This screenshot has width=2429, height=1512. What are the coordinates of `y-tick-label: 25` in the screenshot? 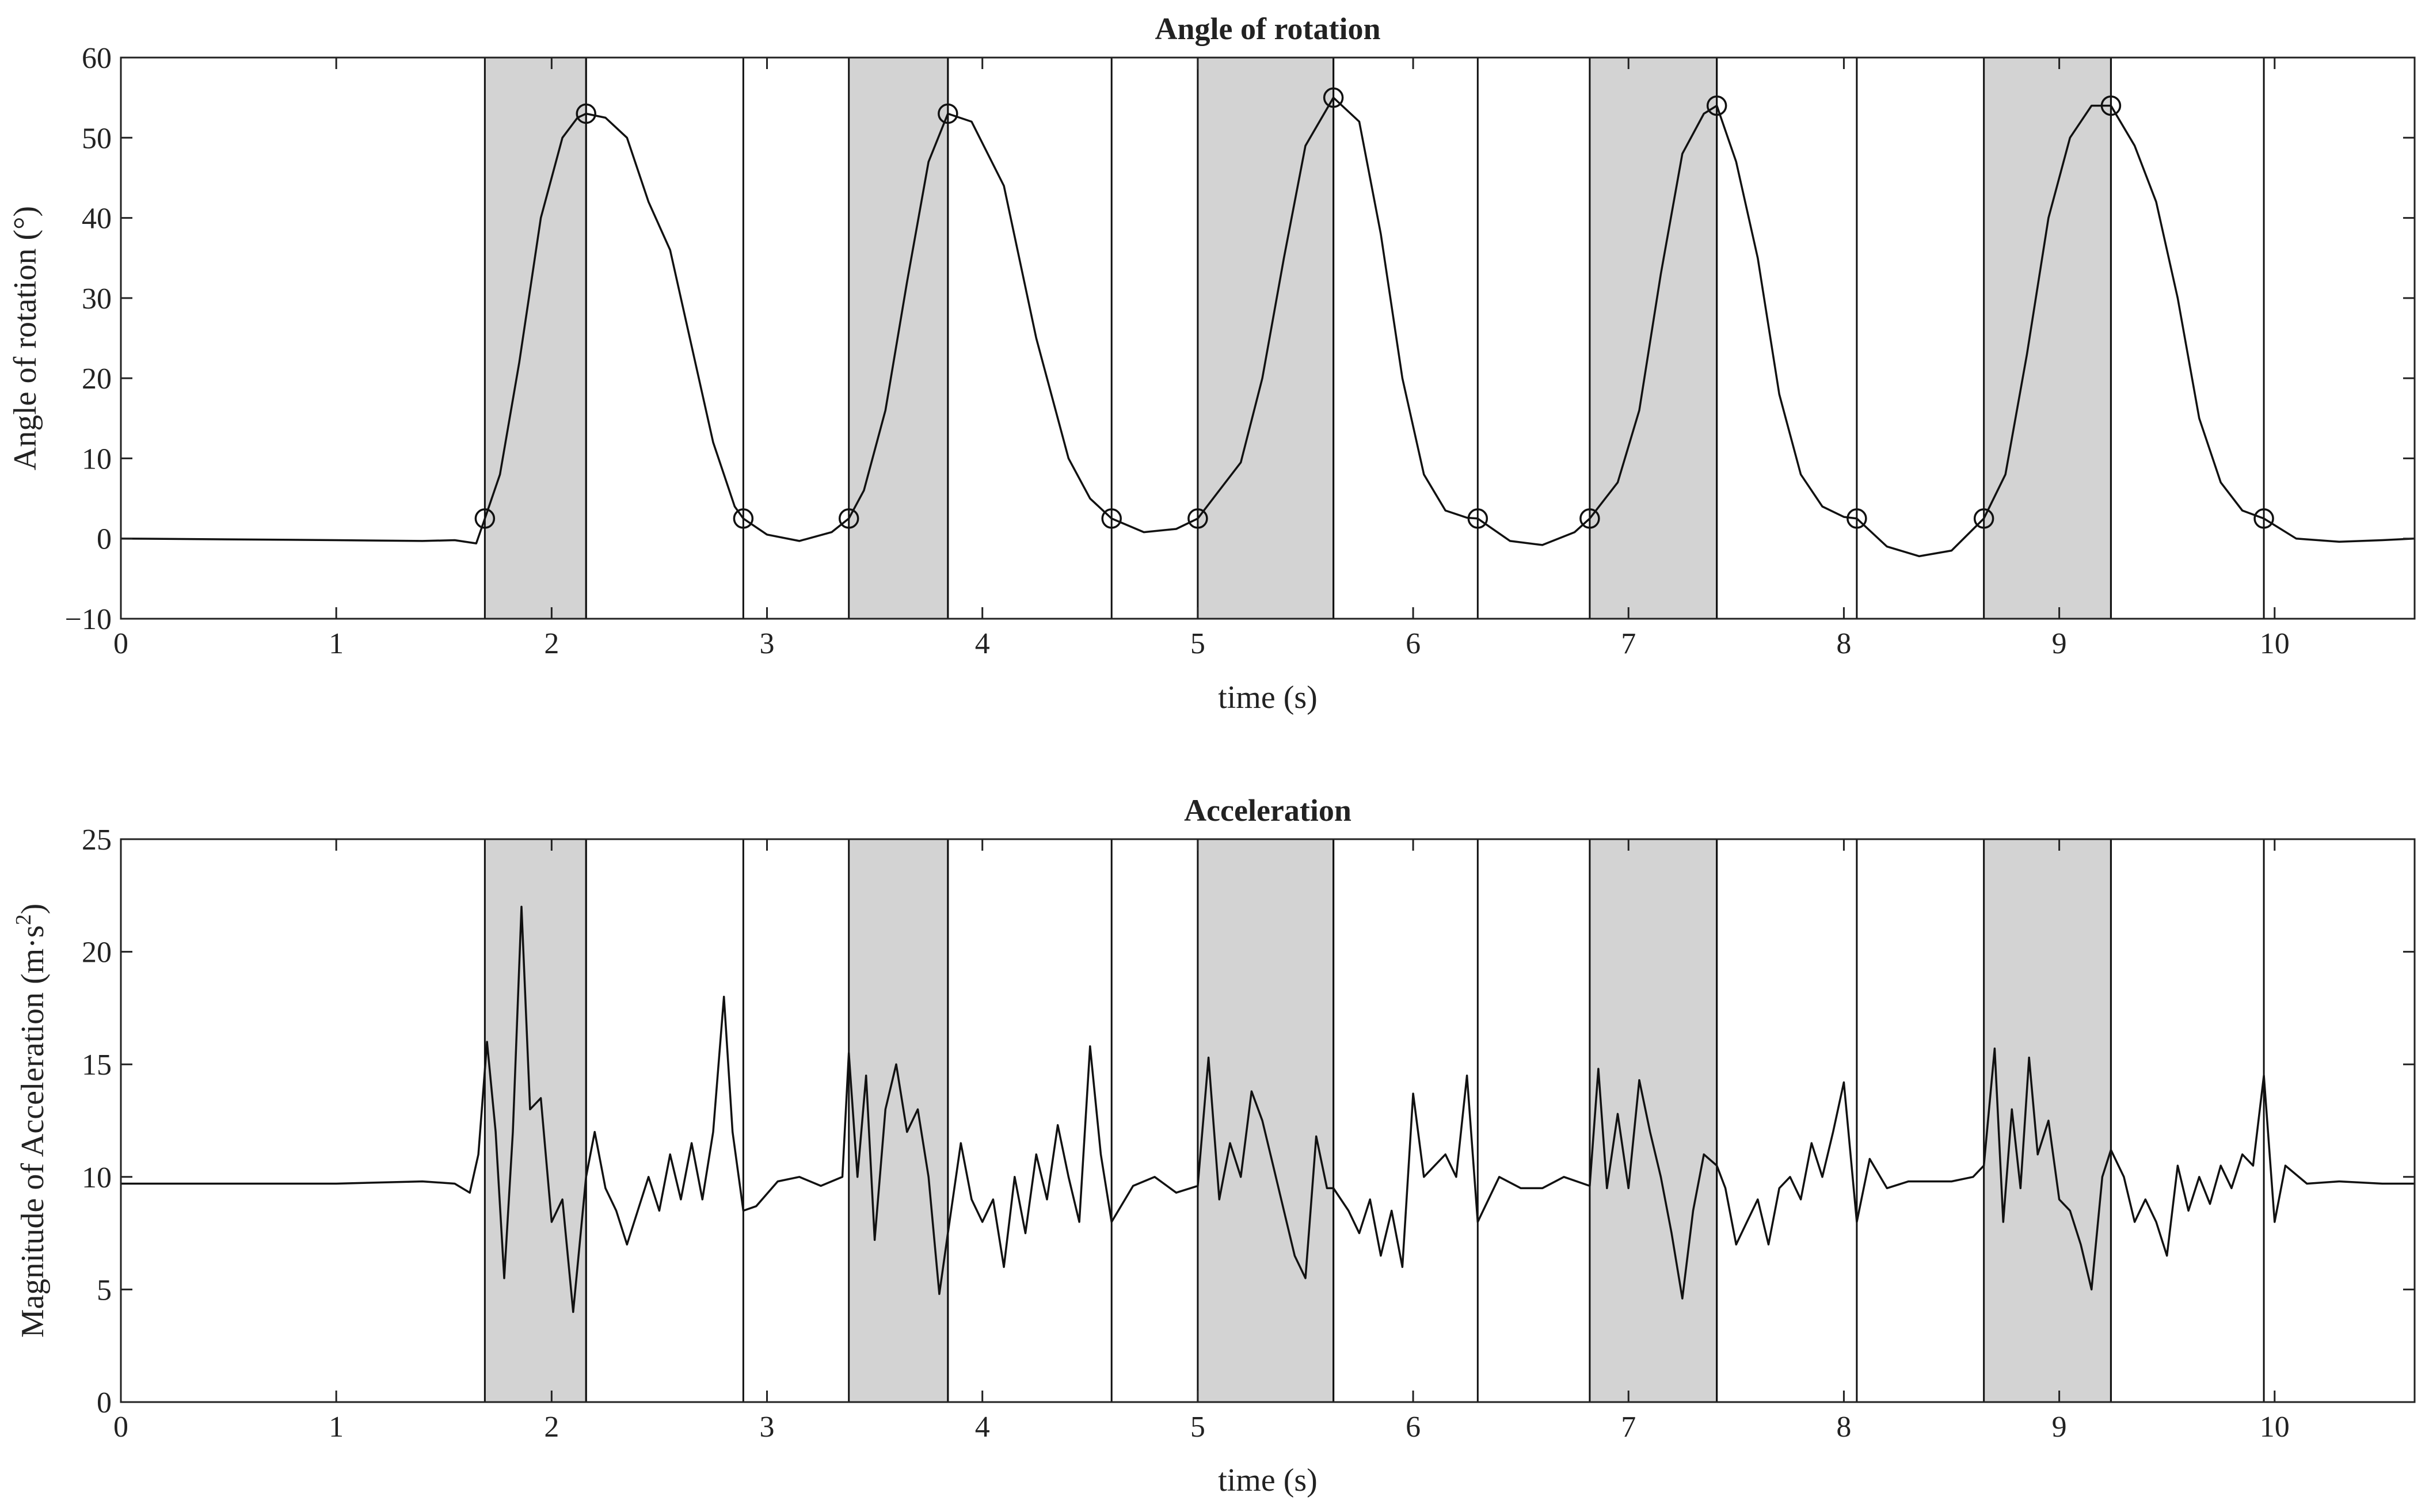 It's located at (97, 840).